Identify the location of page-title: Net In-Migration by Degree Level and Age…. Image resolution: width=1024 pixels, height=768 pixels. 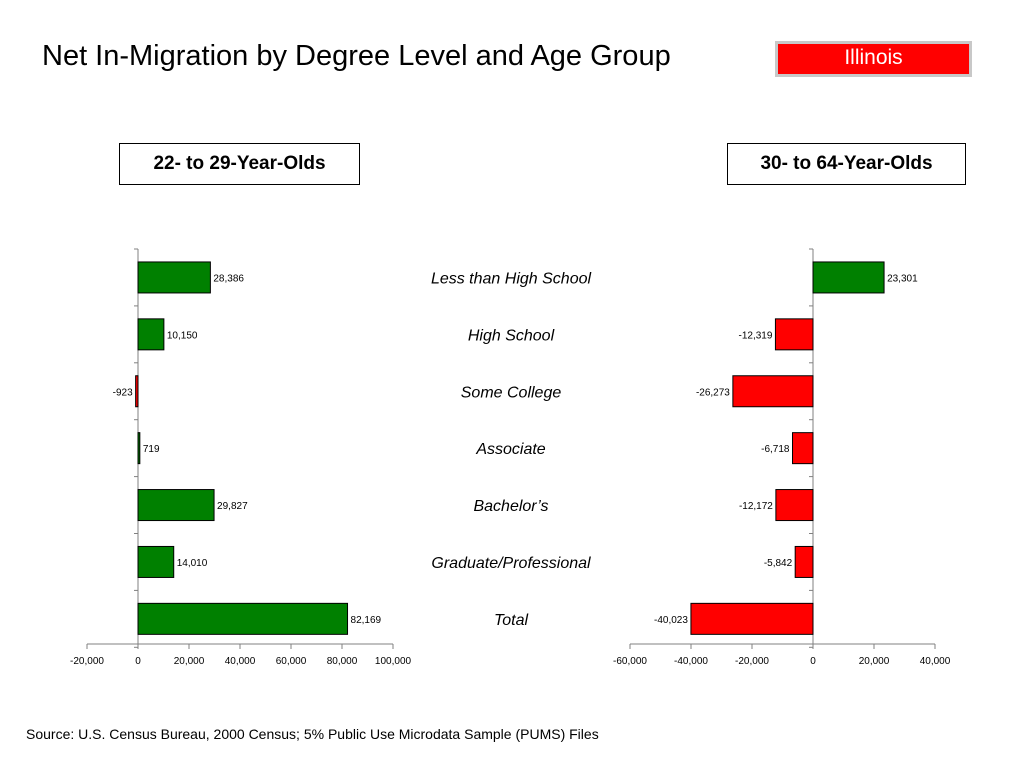
(356, 56).